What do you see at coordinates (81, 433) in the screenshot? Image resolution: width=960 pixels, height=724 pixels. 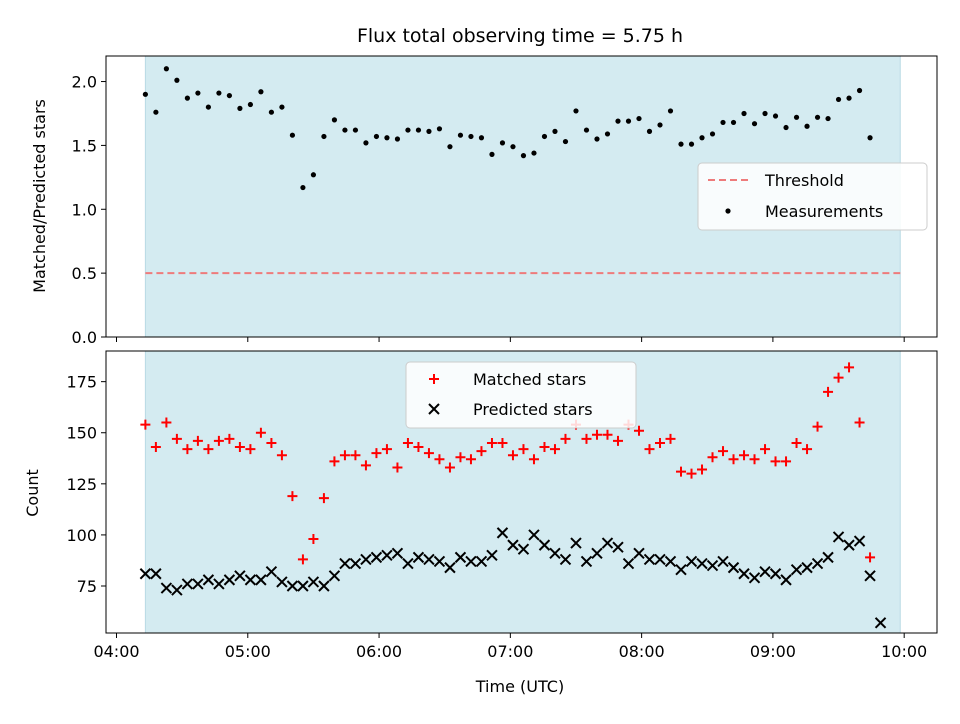 I see `bottom-y-tick-label: 150` at bounding box center [81, 433].